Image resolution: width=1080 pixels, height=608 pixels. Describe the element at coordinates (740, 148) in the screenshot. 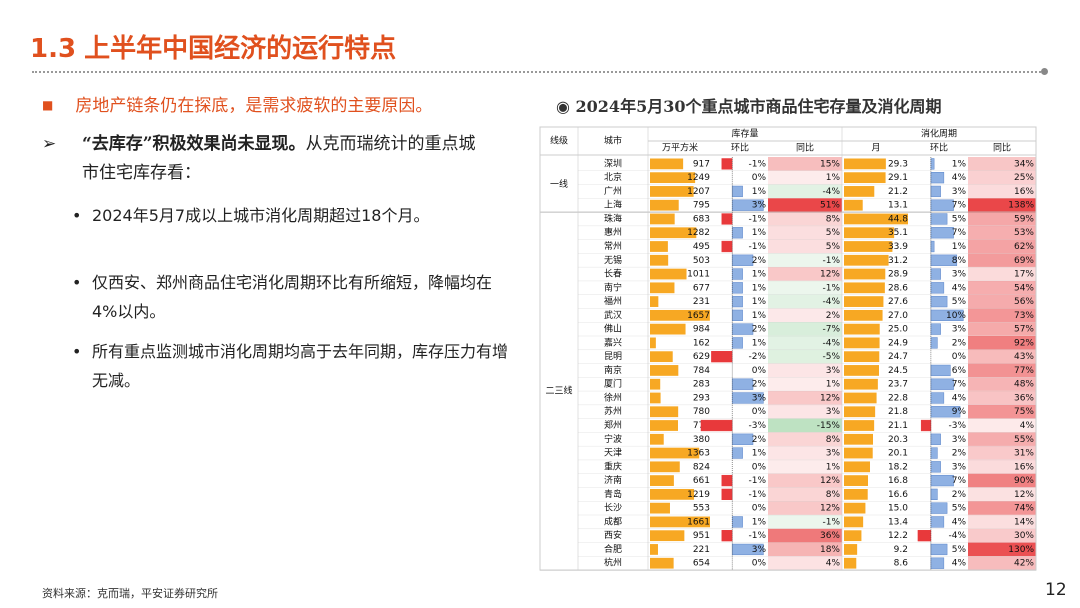

I see `sub-header: 环比` at that location.